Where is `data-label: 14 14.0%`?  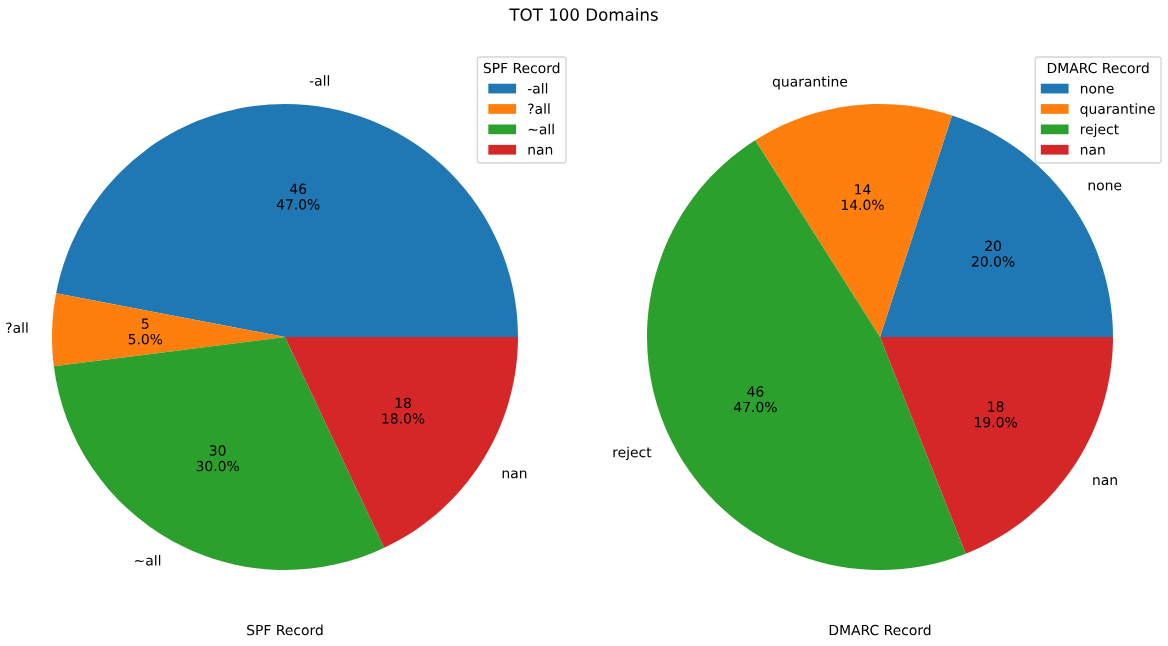
data-label: 14 14.0% is located at coordinates (862, 197).